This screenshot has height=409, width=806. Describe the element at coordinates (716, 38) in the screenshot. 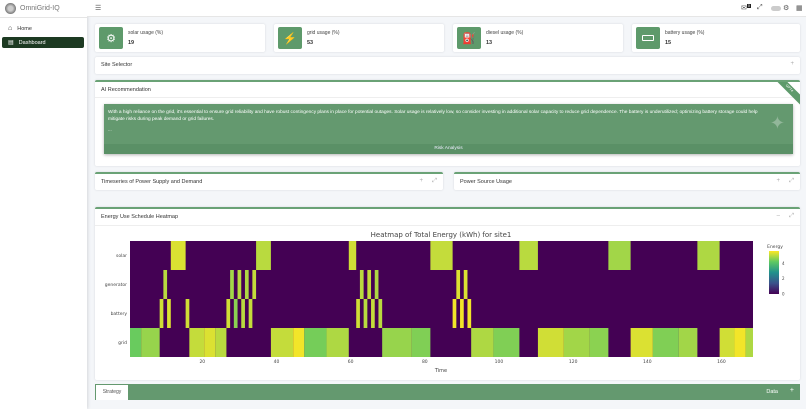

I see `info-box-battery: battery usage (%) 15` at that location.